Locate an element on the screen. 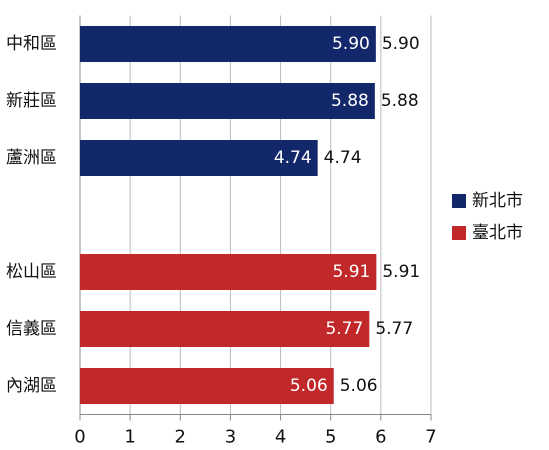 The image size is (549, 450). bar-value-label: 5.06 is located at coordinates (359, 386).